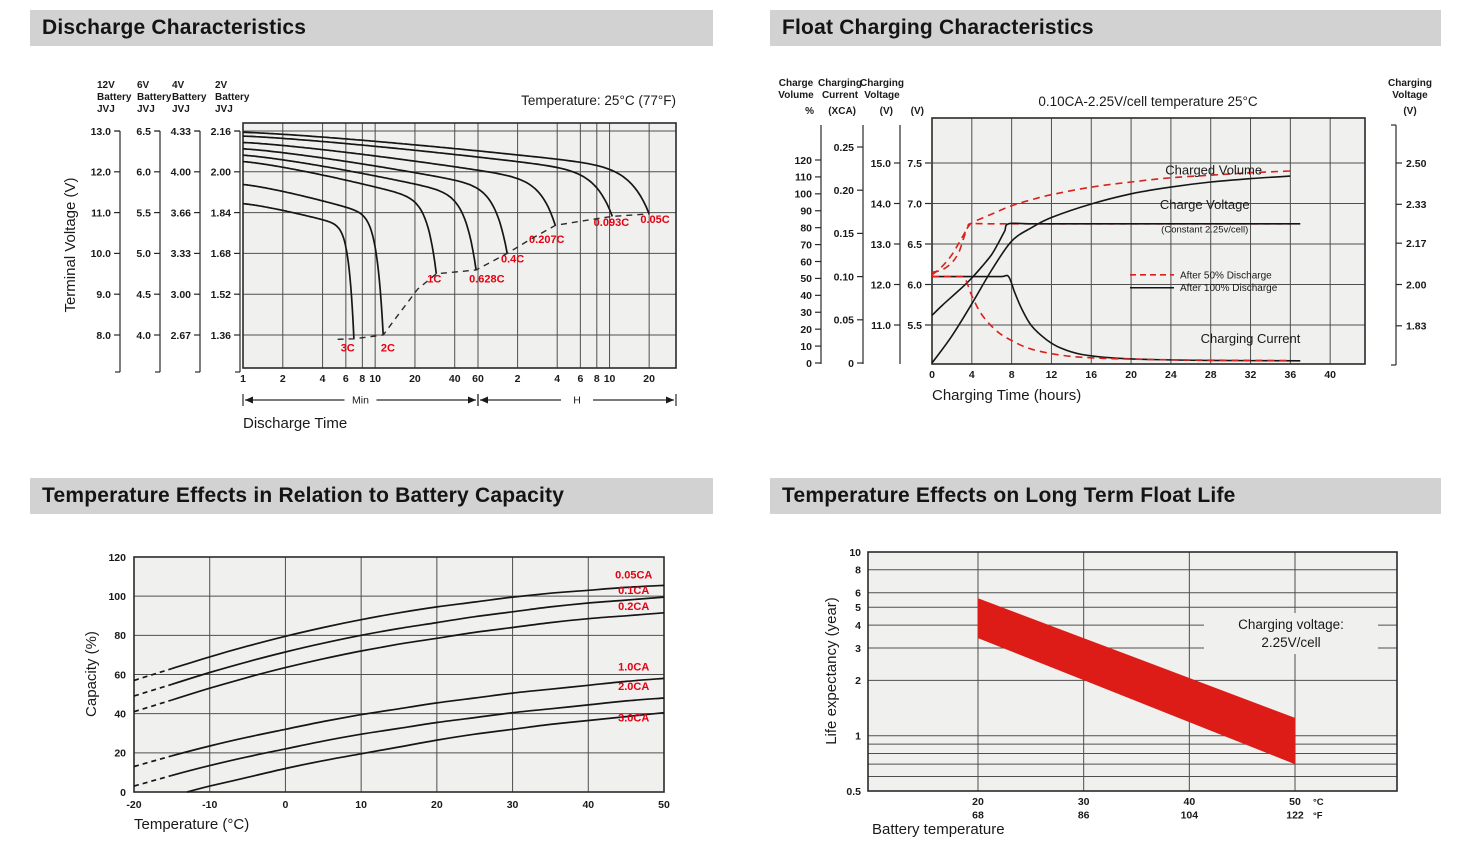 The image size is (1477, 856). I want to click on discharge-curve-0.05C, so click(446, 173).